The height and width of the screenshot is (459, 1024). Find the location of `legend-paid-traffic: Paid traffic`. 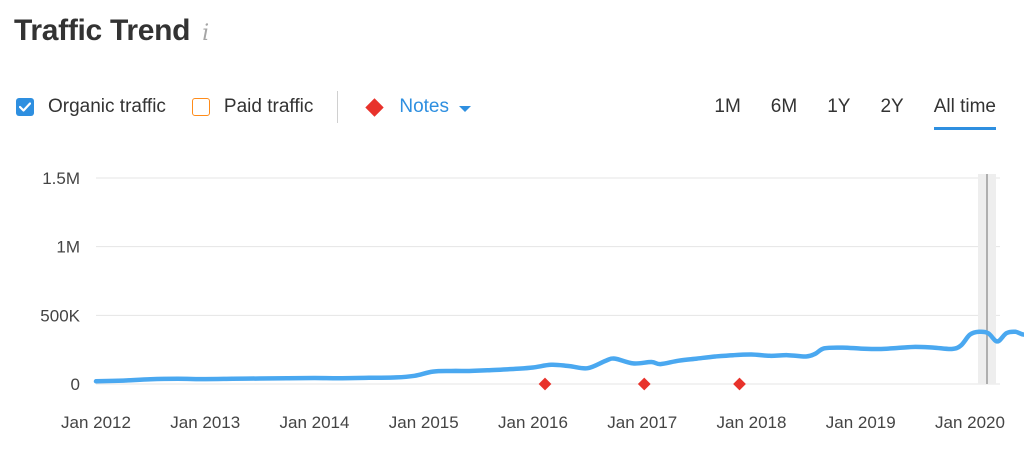

legend-paid-traffic: Paid traffic is located at coordinates (252, 107).